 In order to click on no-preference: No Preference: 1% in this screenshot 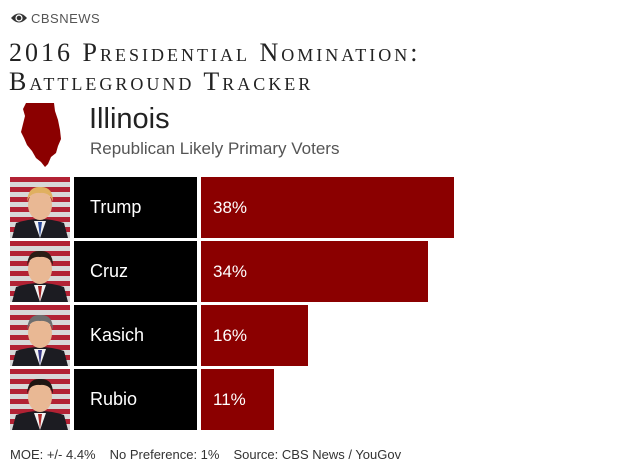, I will do `click(164, 454)`.